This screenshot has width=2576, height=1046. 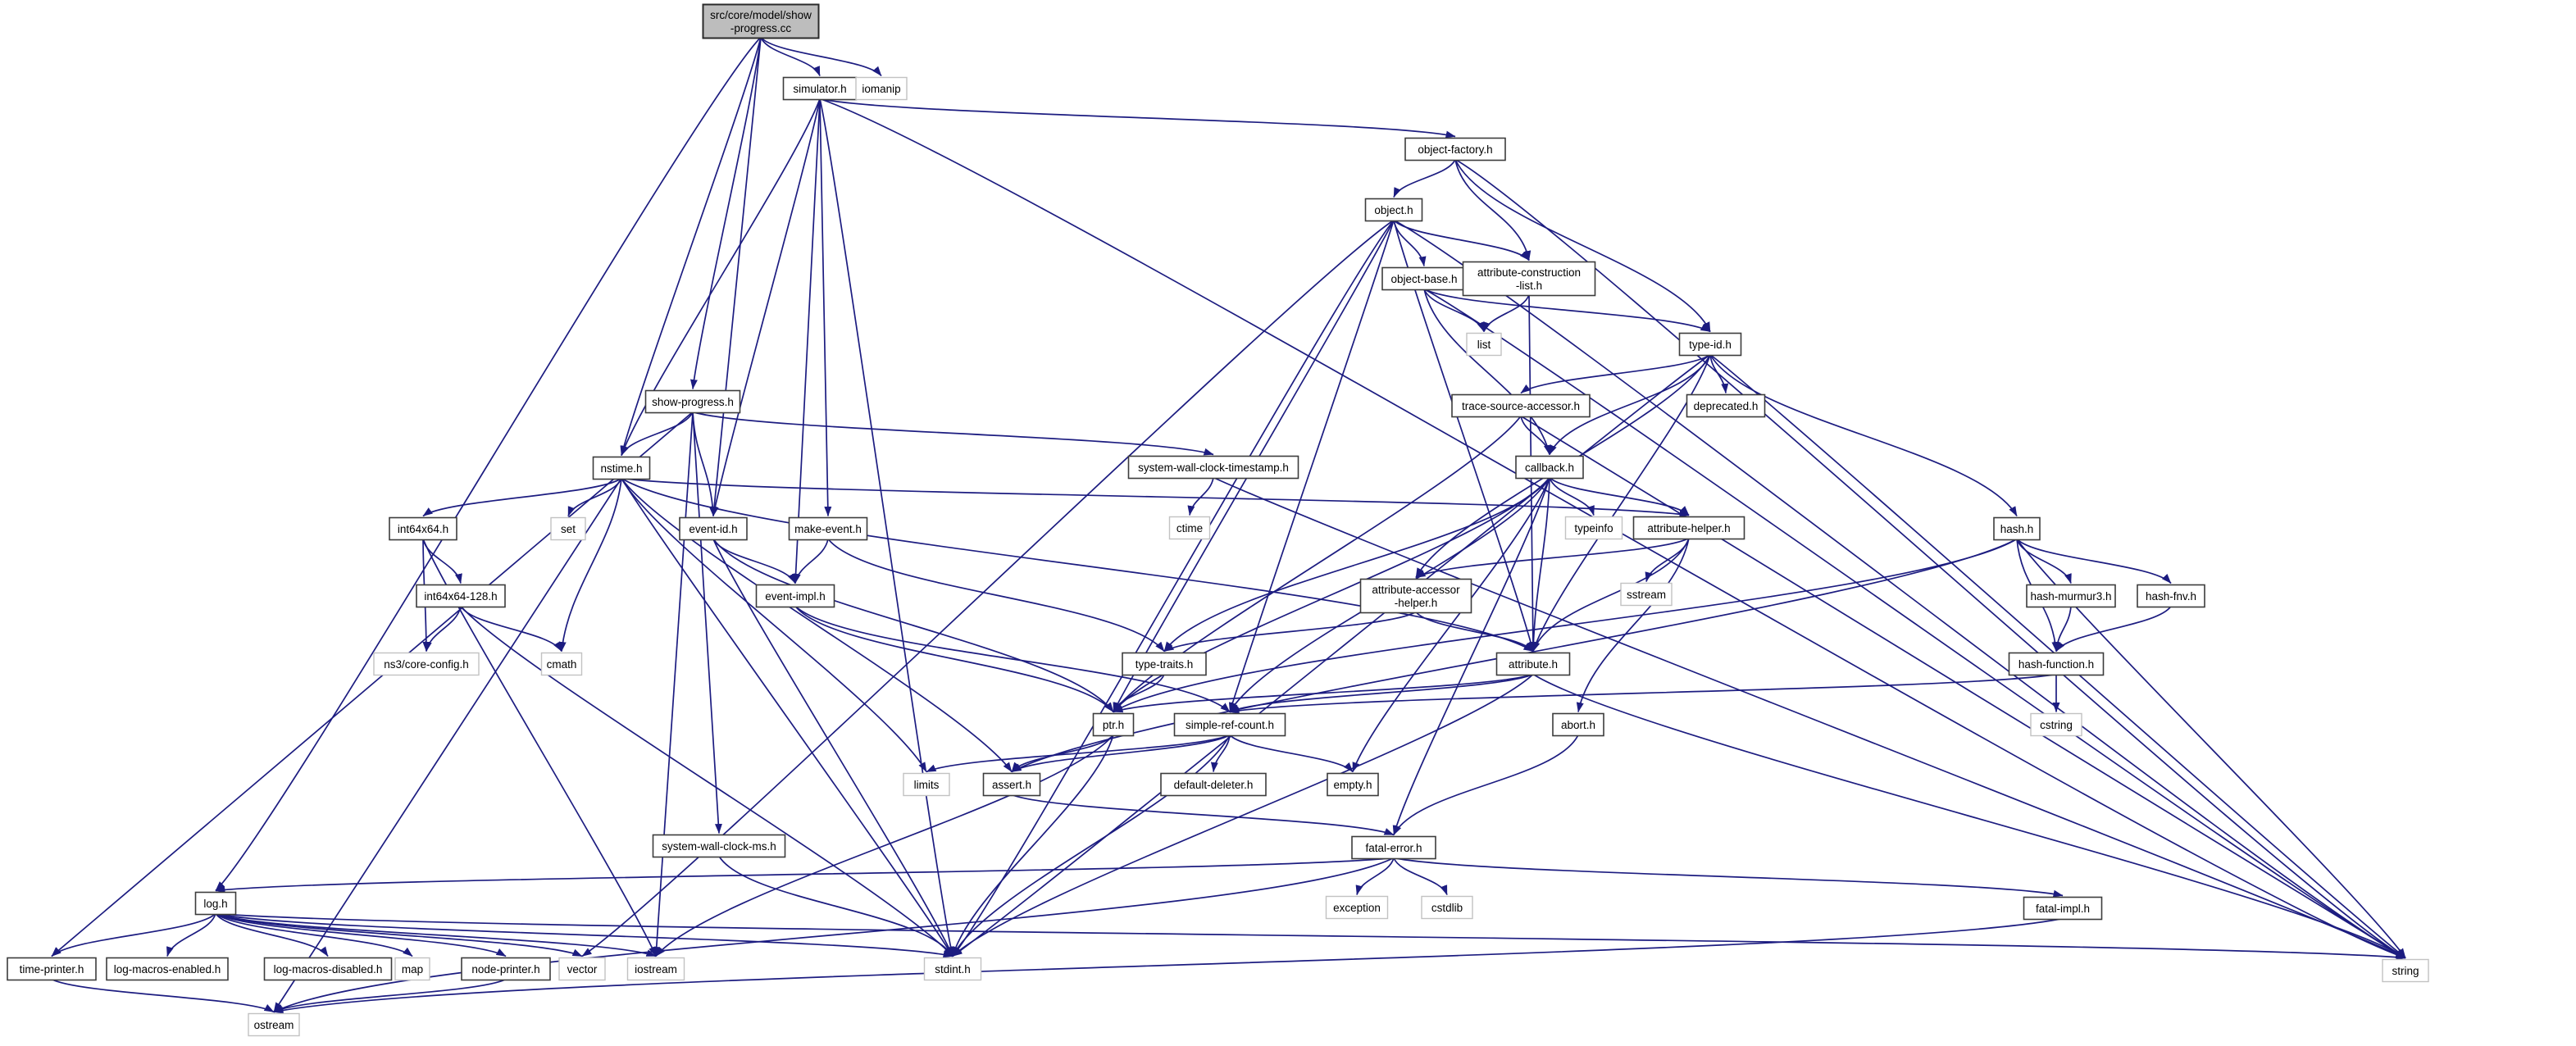 What do you see at coordinates (1424, 178) in the screenshot?
I see `edge-object-factory-h-to-object-h` at bounding box center [1424, 178].